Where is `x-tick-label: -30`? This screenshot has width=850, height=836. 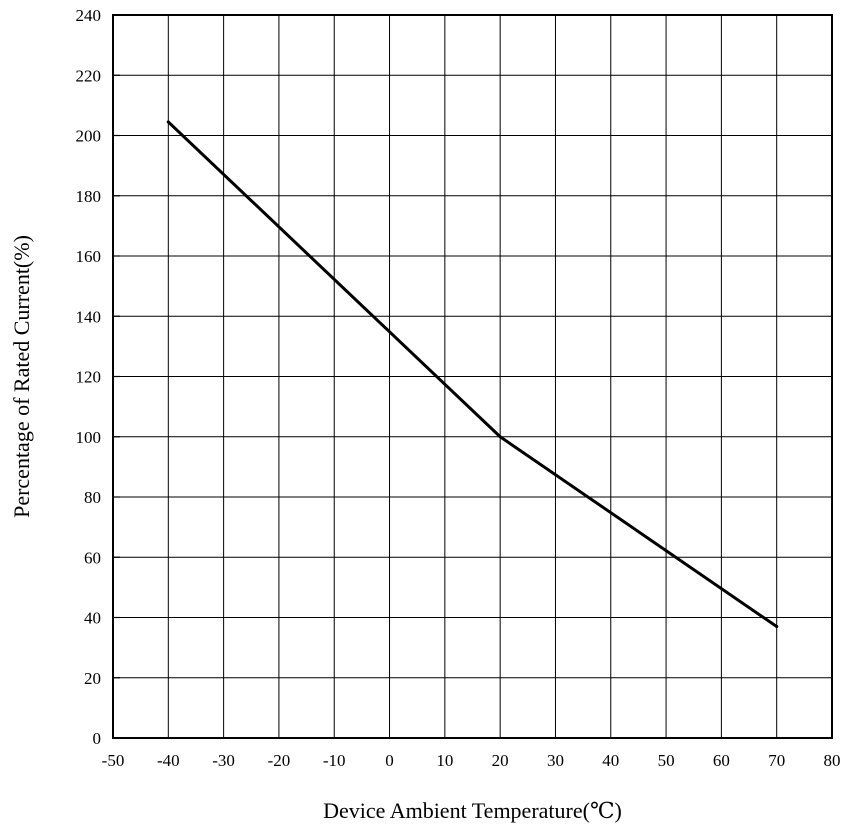
x-tick-label: -30 is located at coordinates (223, 760).